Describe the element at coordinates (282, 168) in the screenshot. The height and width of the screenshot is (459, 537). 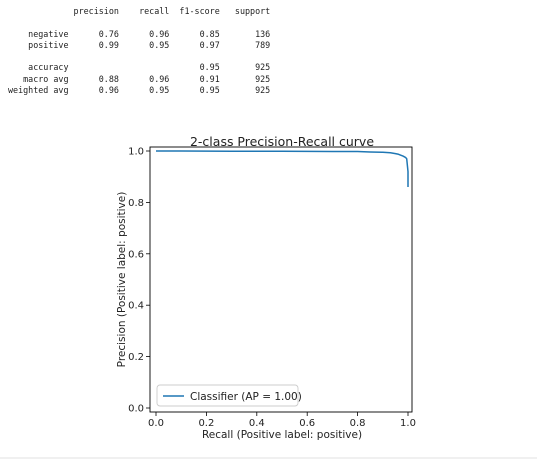
I see `series-line` at that location.